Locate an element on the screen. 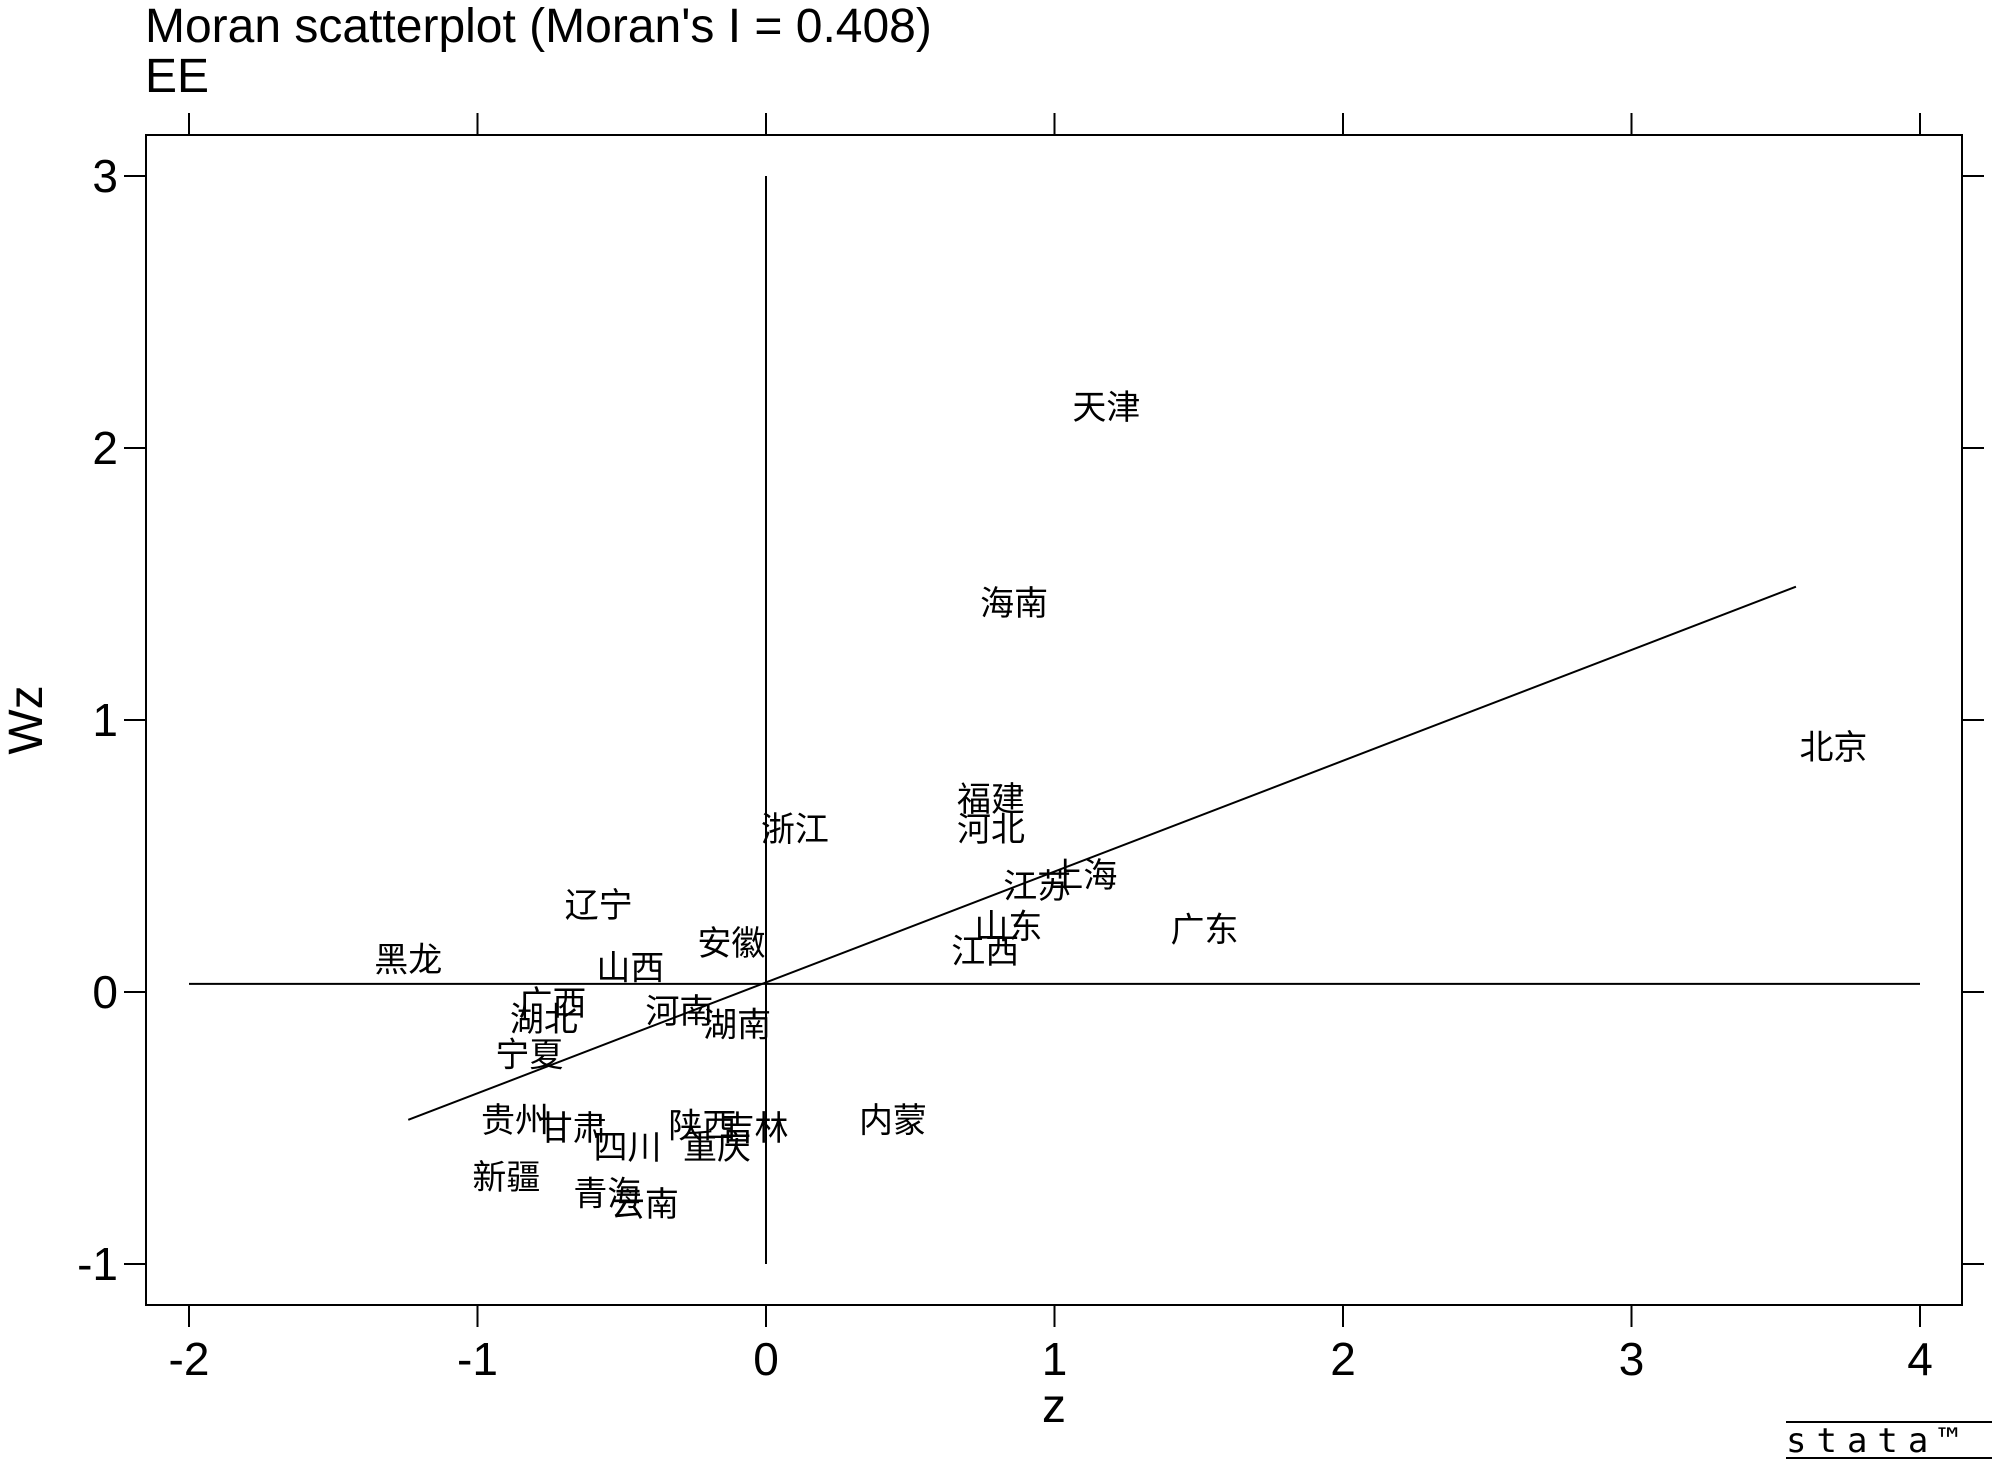  x-tick-label: -2 is located at coordinates (189, 1359).